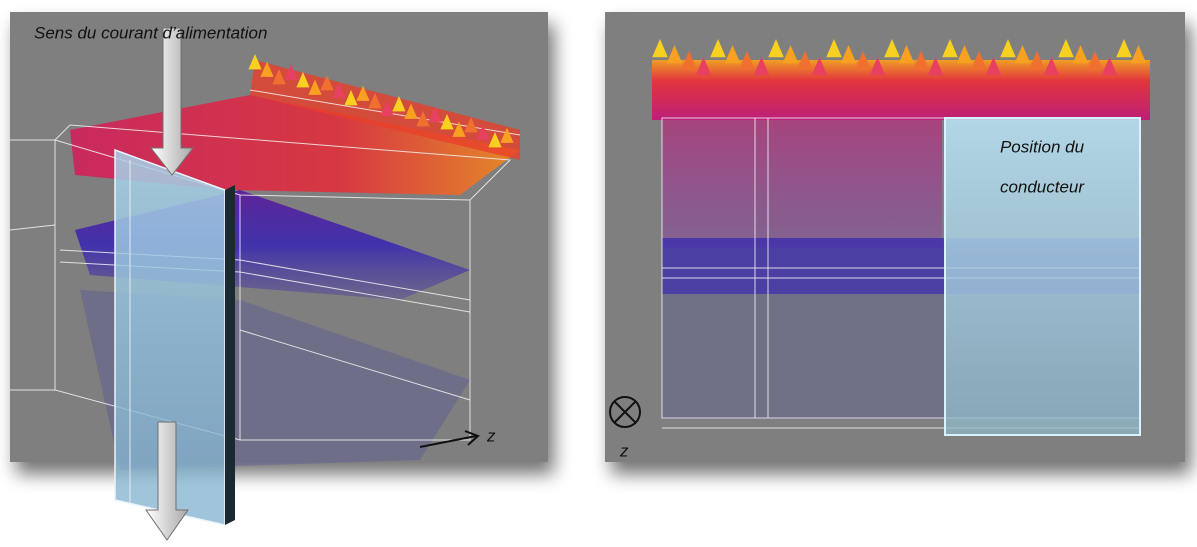 The width and height of the screenshot is (1197, 547). What do you see at coordinates (1042, 276) in the screenshot?
I see `conductor-box` at bounding box center [1042, 276].